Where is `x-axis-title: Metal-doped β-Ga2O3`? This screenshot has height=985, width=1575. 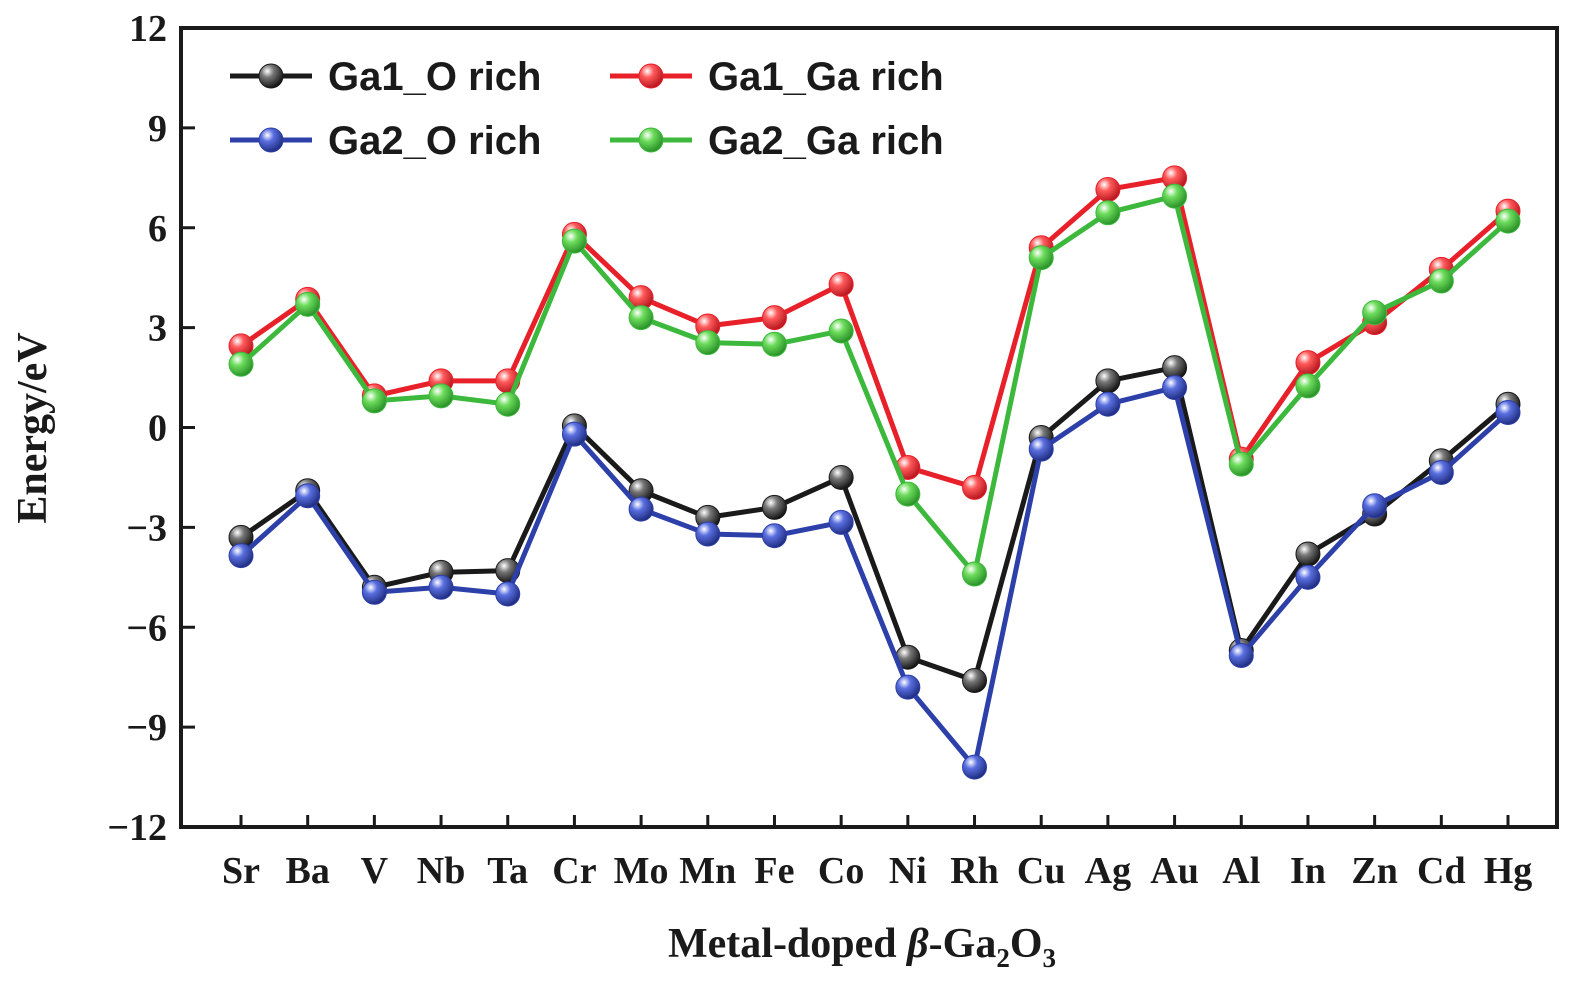
x-axis-title: Metal-doped β-Ga2O3 is located at coordinates (862, 947).